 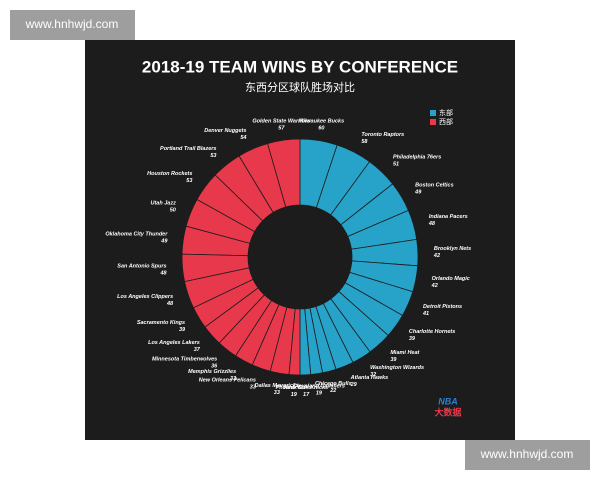 What do you see at coordinates (300, 66) in the screenshot?
I see `chart-title: 2018-19 TEAM WINS BY CONFERENCE` at bounding box center [300, 66].